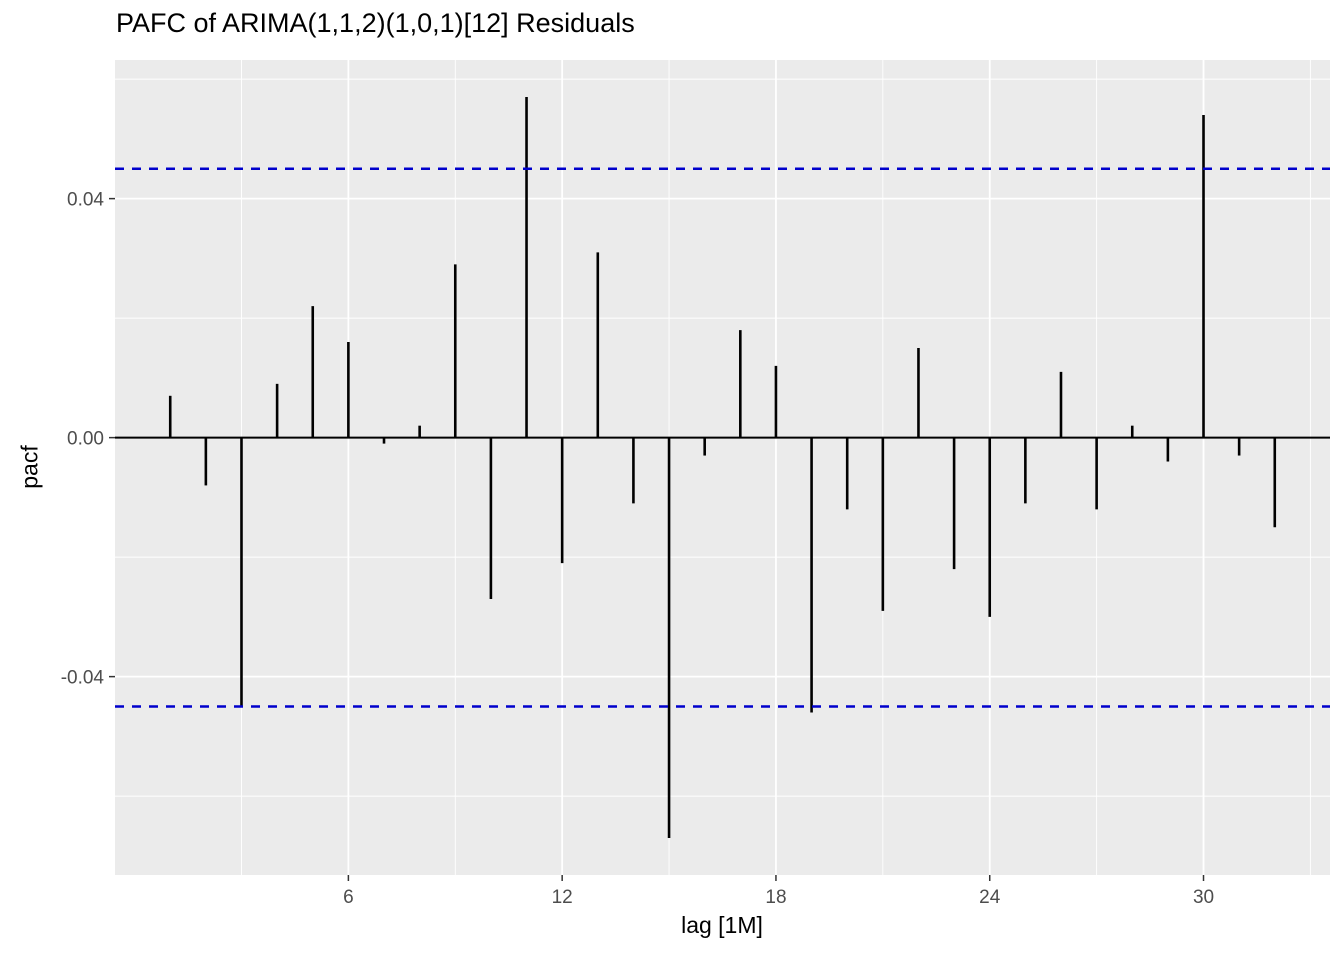  I want to click on y-axis-title: pacf, so click(29, 467).